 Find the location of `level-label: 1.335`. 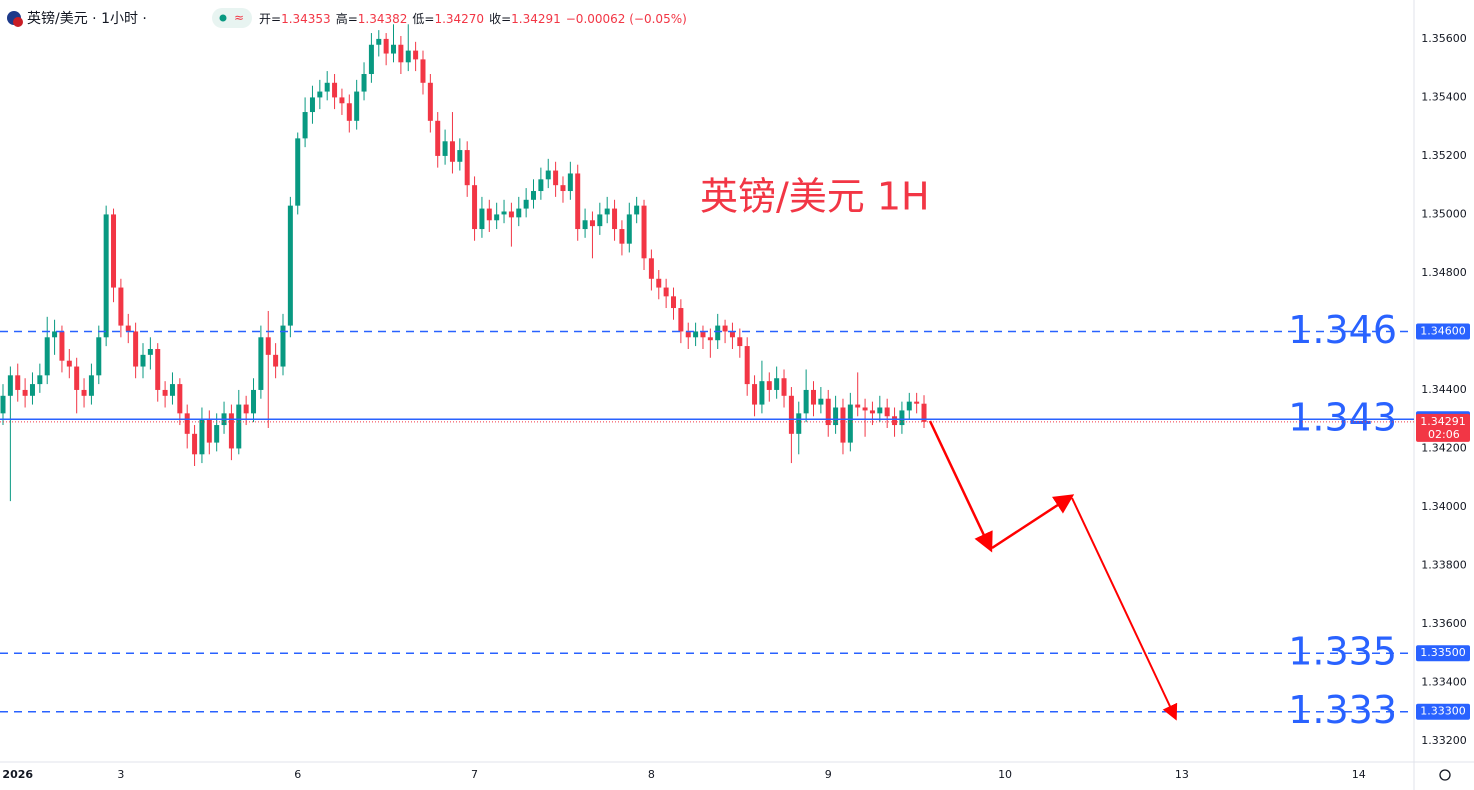

level-label: 1.335 is located at coordinates (1342, 652).